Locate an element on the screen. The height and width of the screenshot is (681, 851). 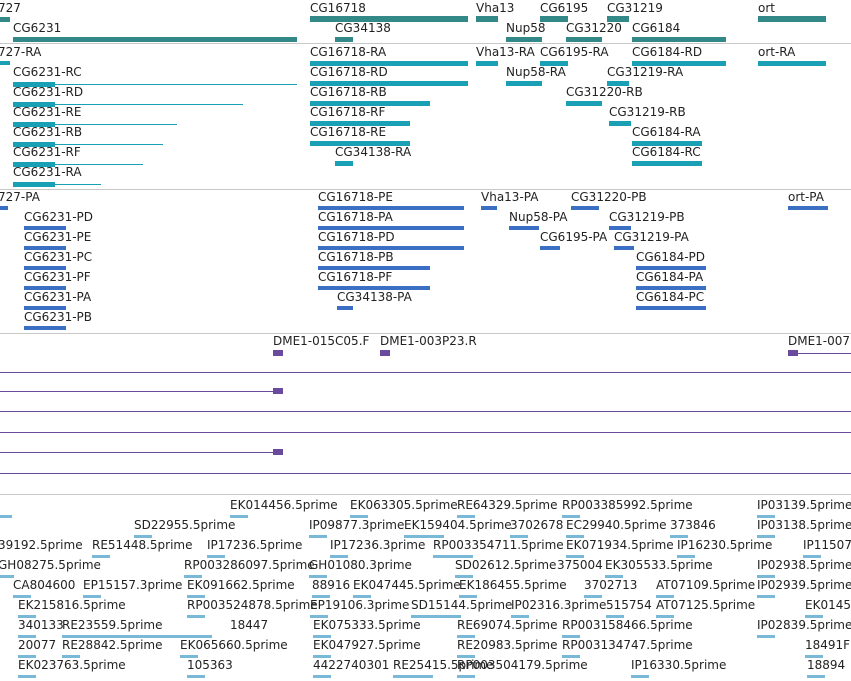
transcript-label: CG6231-RE is located at coordinates (47, 112).